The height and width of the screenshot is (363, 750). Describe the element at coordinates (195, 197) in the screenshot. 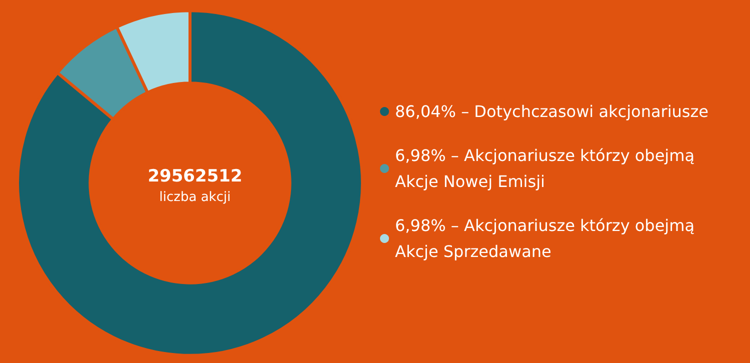

I see `text: liczba akcji` at that location.